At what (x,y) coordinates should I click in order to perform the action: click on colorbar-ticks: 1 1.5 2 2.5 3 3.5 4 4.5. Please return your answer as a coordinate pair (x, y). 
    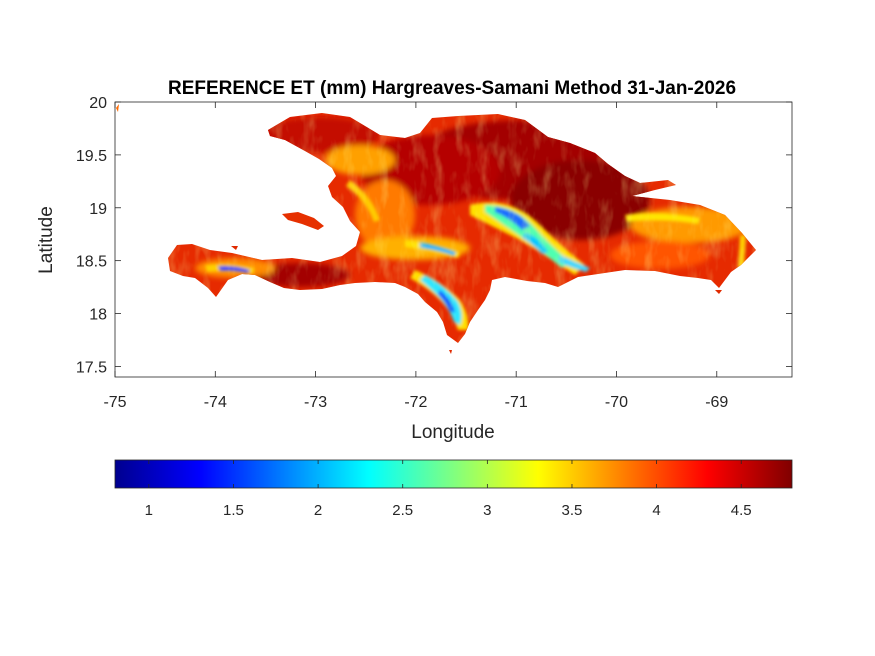
    Looking at the image, I should click on (448, 489).